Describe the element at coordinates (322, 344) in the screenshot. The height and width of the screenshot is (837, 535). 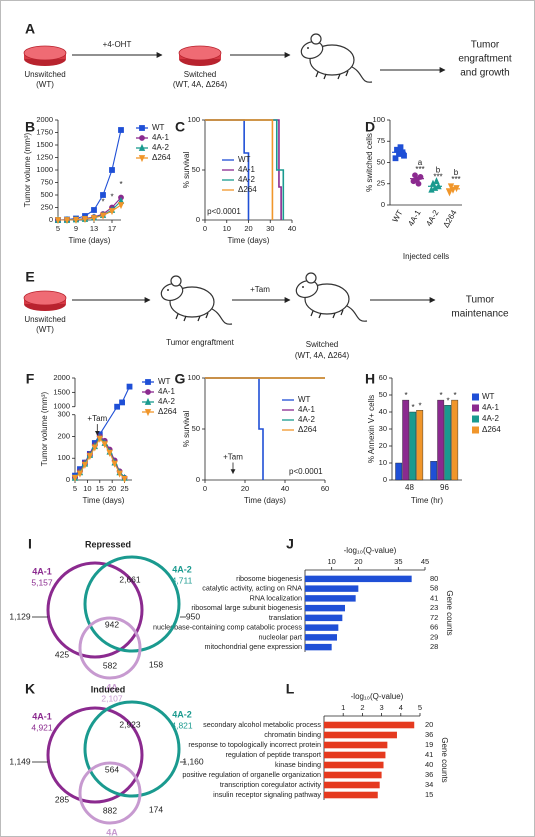
I see `label: Switched` at that location.